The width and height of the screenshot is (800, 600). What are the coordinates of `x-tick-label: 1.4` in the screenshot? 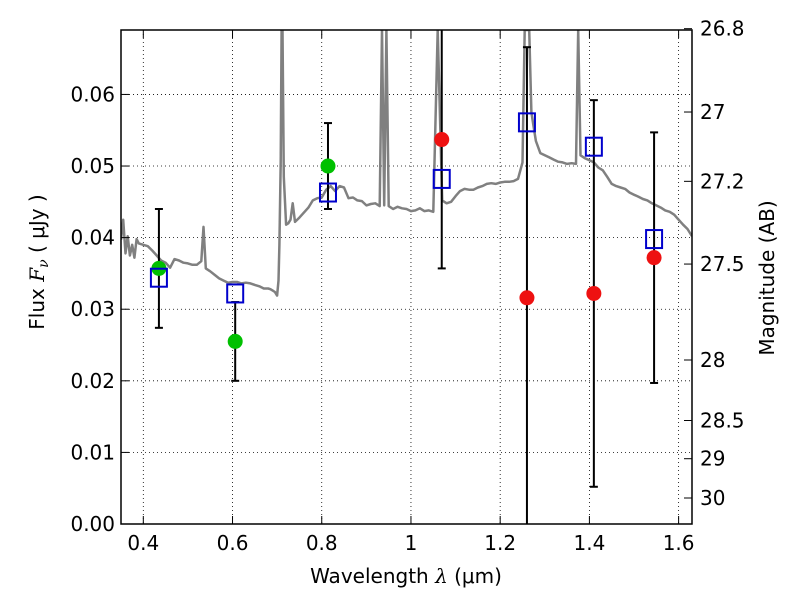 It's located at (589, 543).